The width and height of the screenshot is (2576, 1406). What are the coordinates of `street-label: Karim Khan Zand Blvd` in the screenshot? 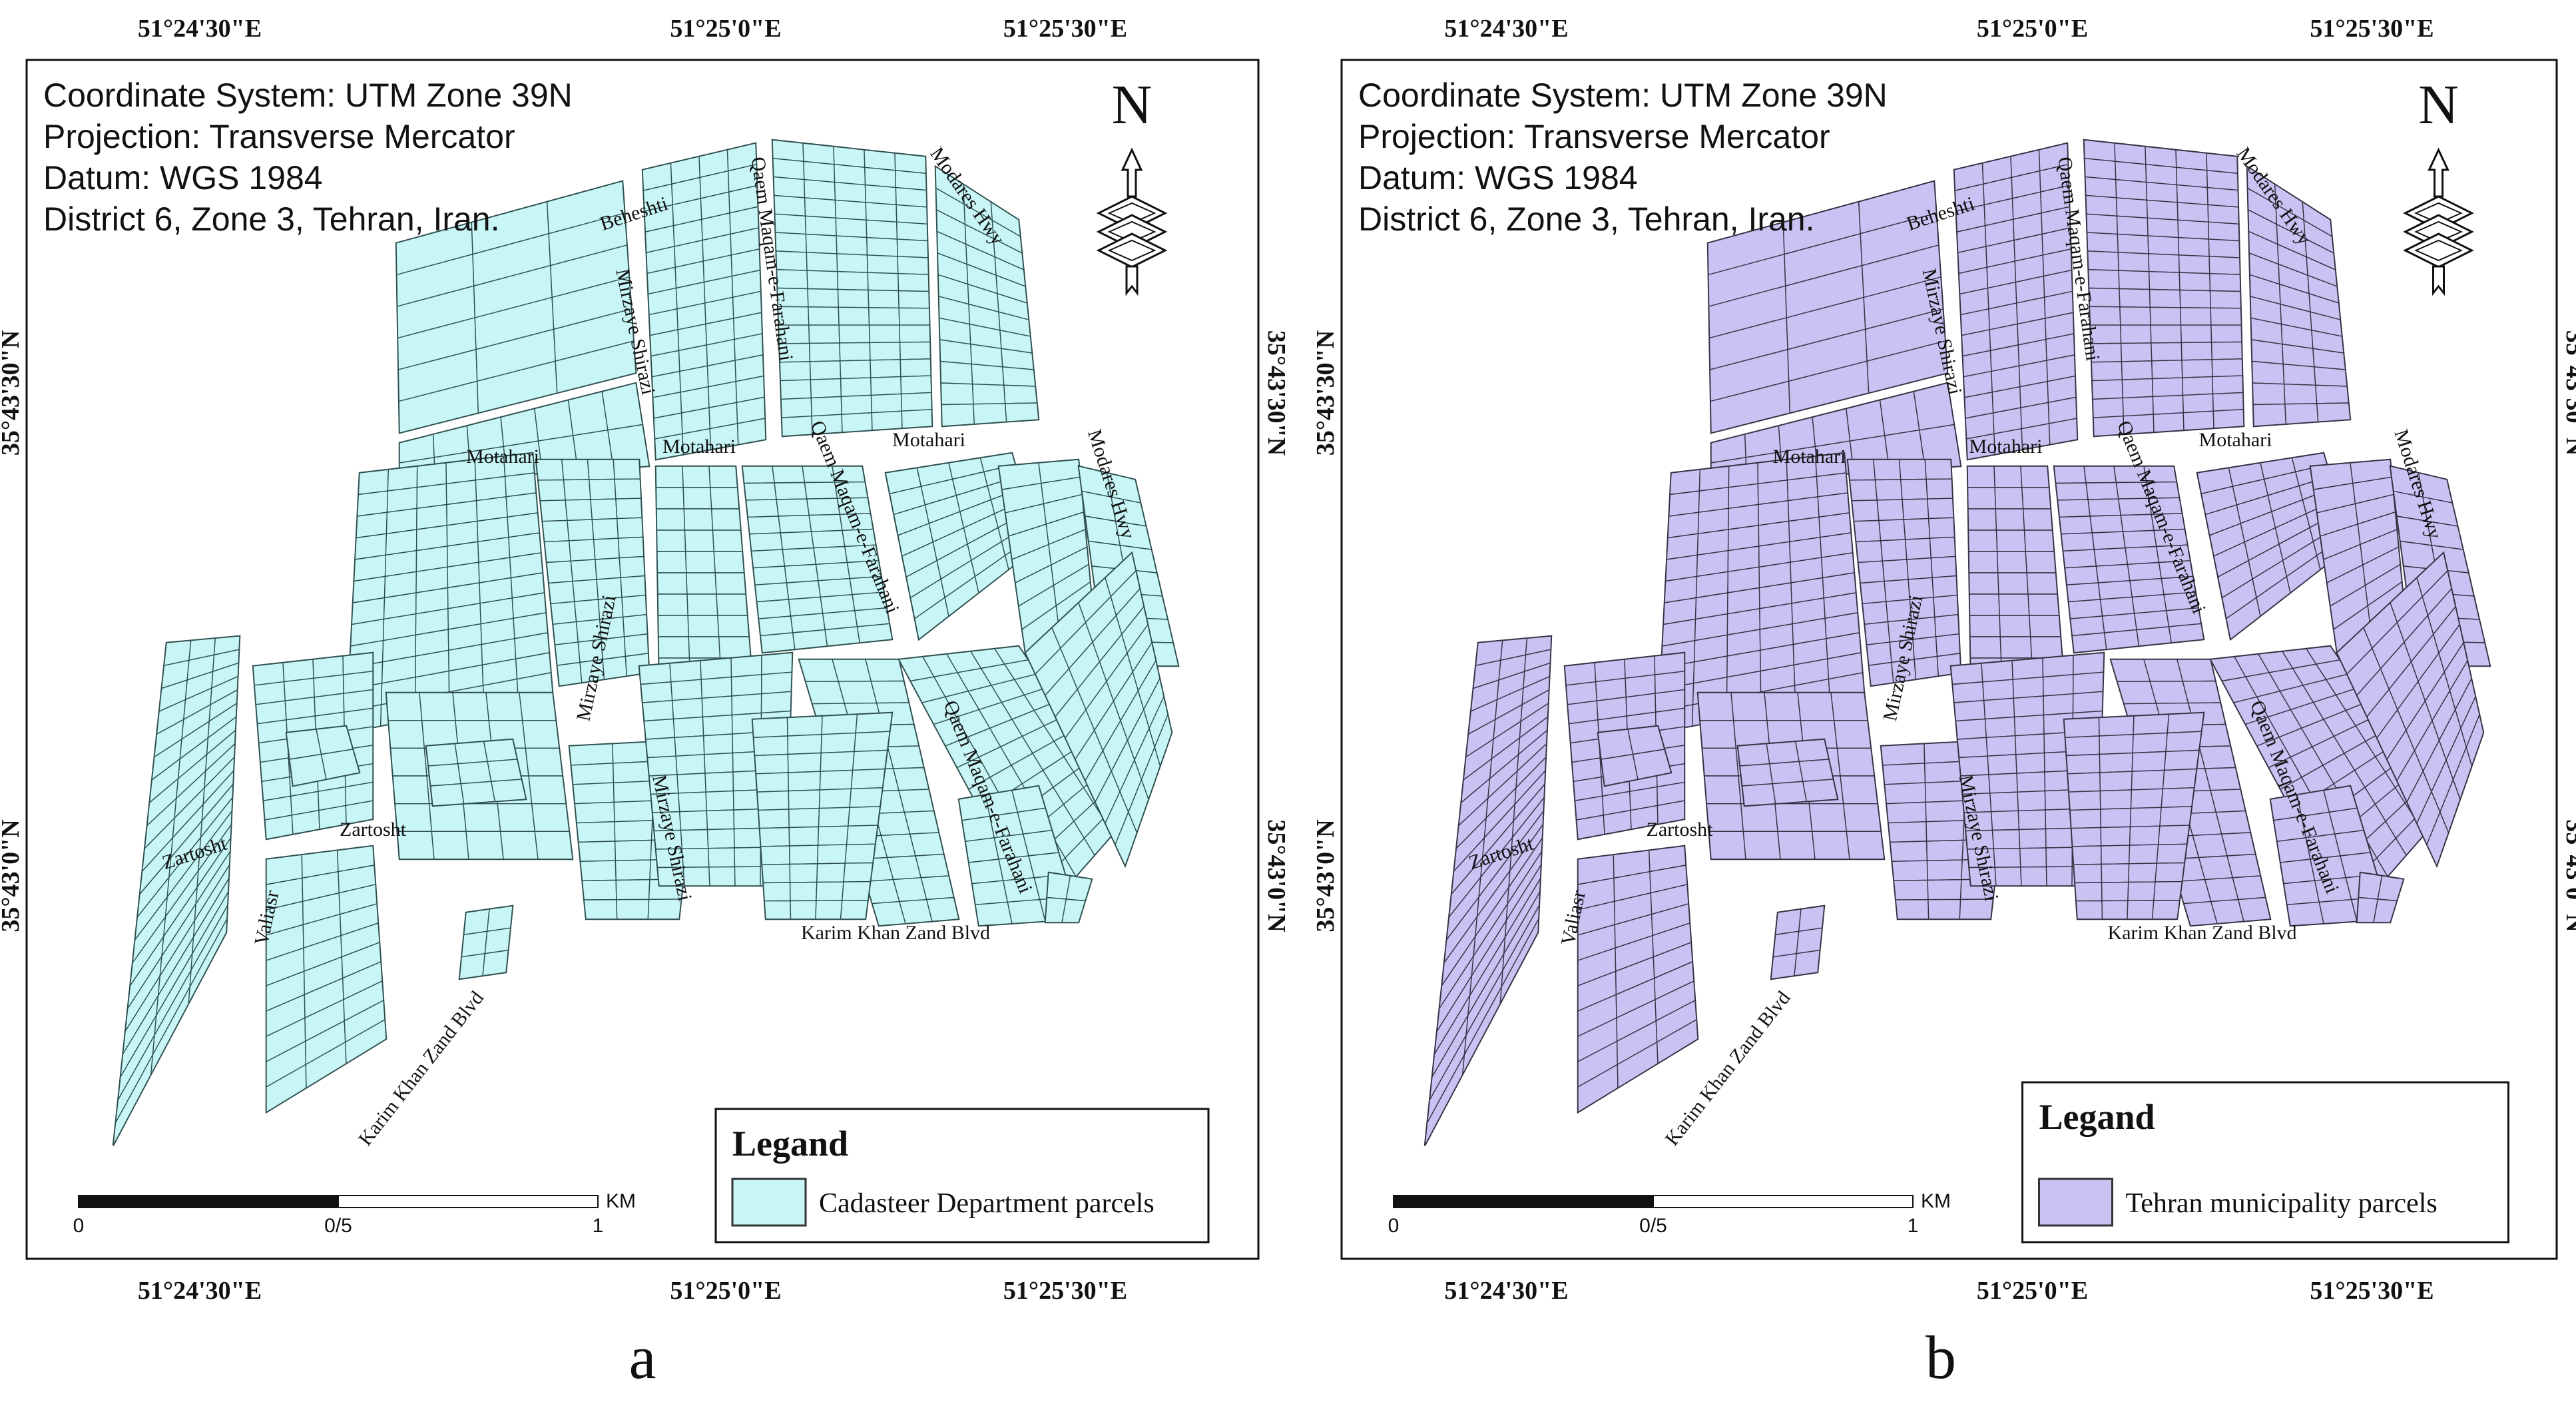 It's located at (2201, 933).